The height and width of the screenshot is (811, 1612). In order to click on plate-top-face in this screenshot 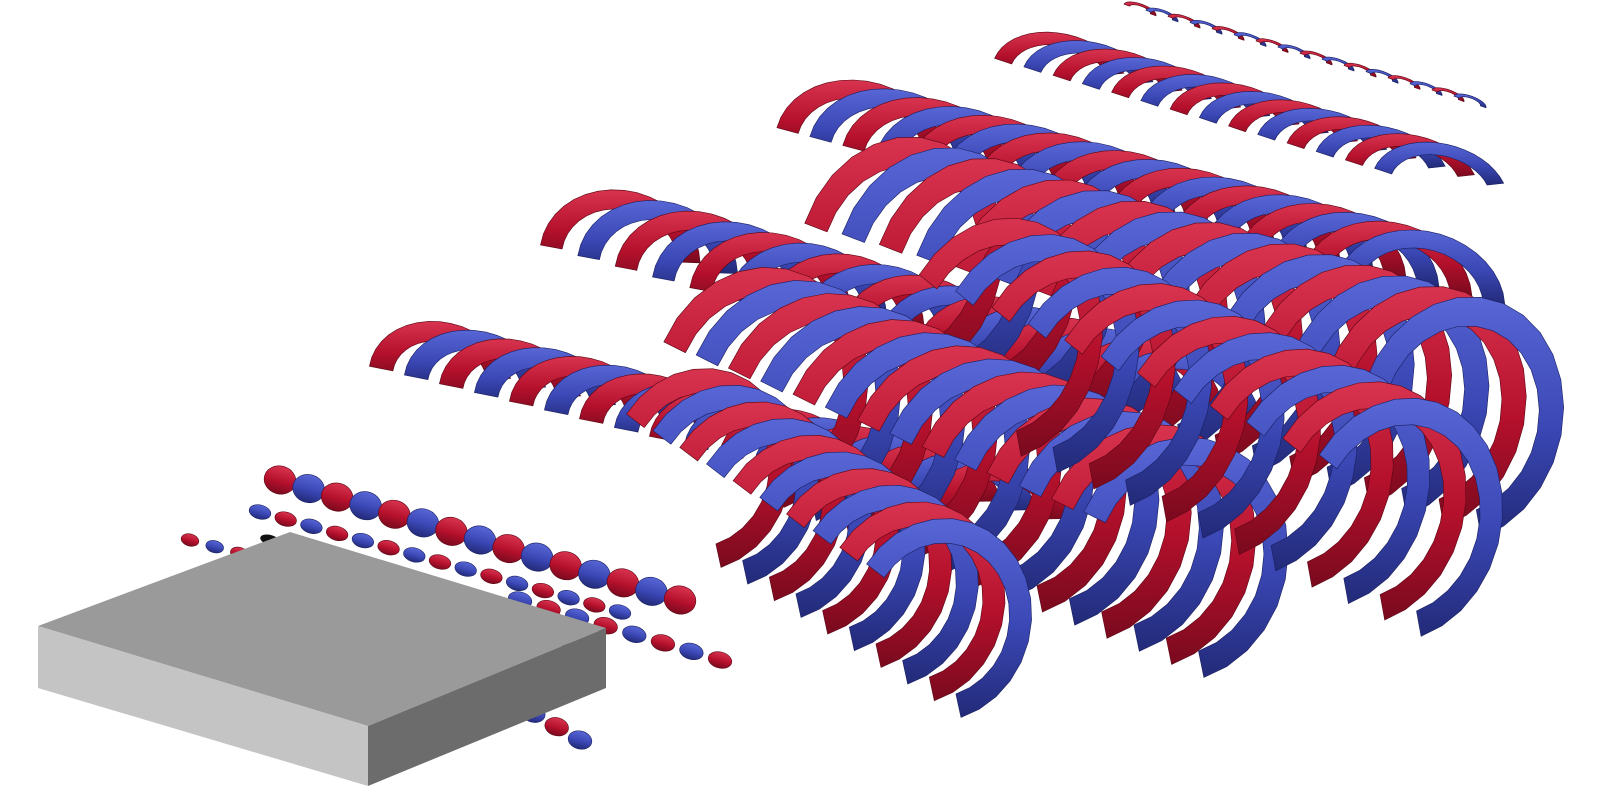, I will do `click(322, 629)`.